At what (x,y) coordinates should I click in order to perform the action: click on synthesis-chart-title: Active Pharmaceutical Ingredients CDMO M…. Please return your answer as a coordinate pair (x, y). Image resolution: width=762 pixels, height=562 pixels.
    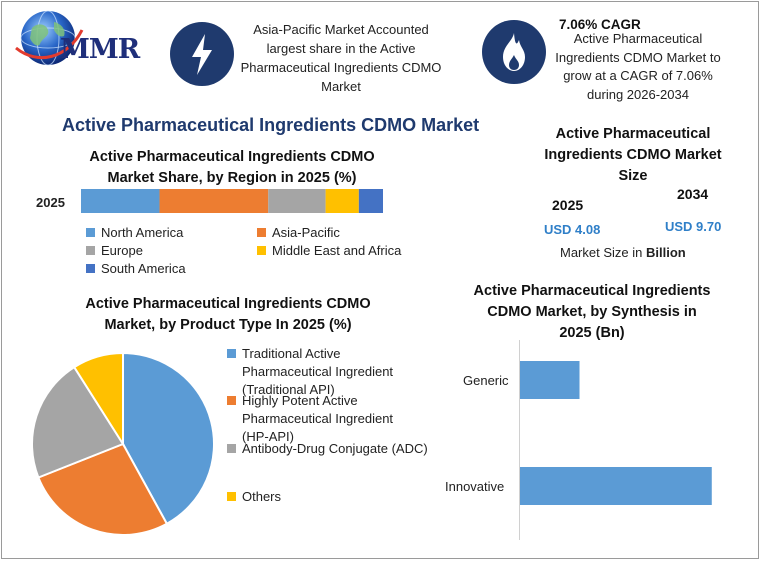
    Looking at the image, I should click on (592, 312).